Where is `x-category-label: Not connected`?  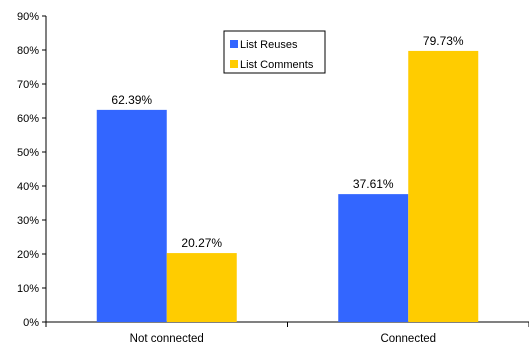 x-category-label: Not connected is located at coordinates (167, 339).